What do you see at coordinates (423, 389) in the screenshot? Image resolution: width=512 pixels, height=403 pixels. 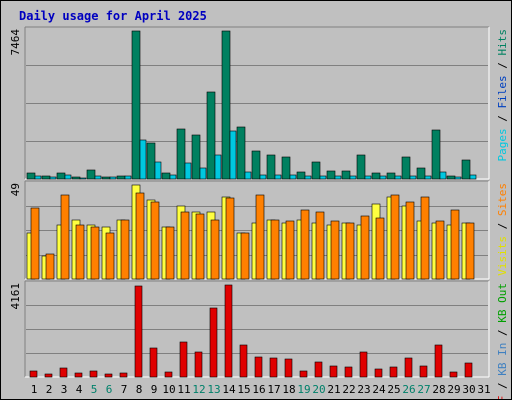 I see `x-tick-label-day-27: 27` at bounding box center [423, 389].